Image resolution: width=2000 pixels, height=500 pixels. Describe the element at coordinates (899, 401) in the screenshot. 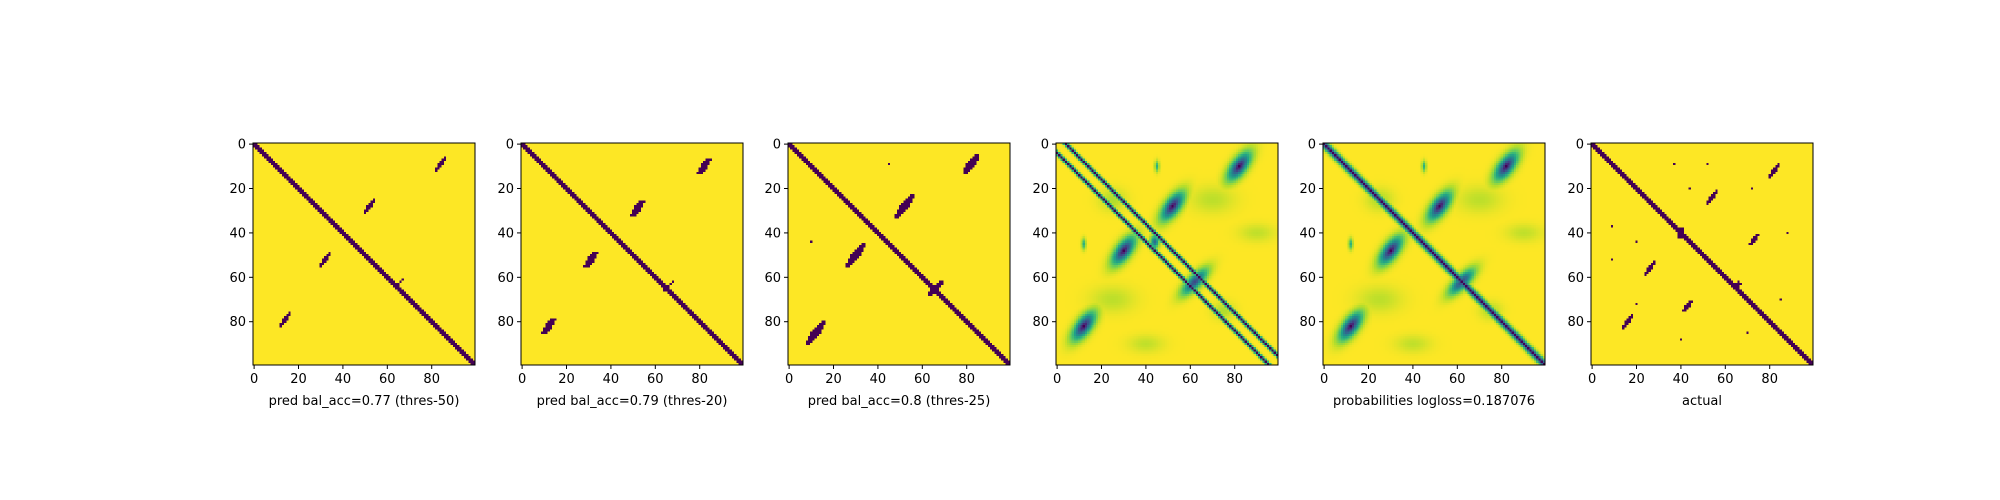

I see `panel-caption: pred bal_acc=0.8 (thres-25)` at that location.